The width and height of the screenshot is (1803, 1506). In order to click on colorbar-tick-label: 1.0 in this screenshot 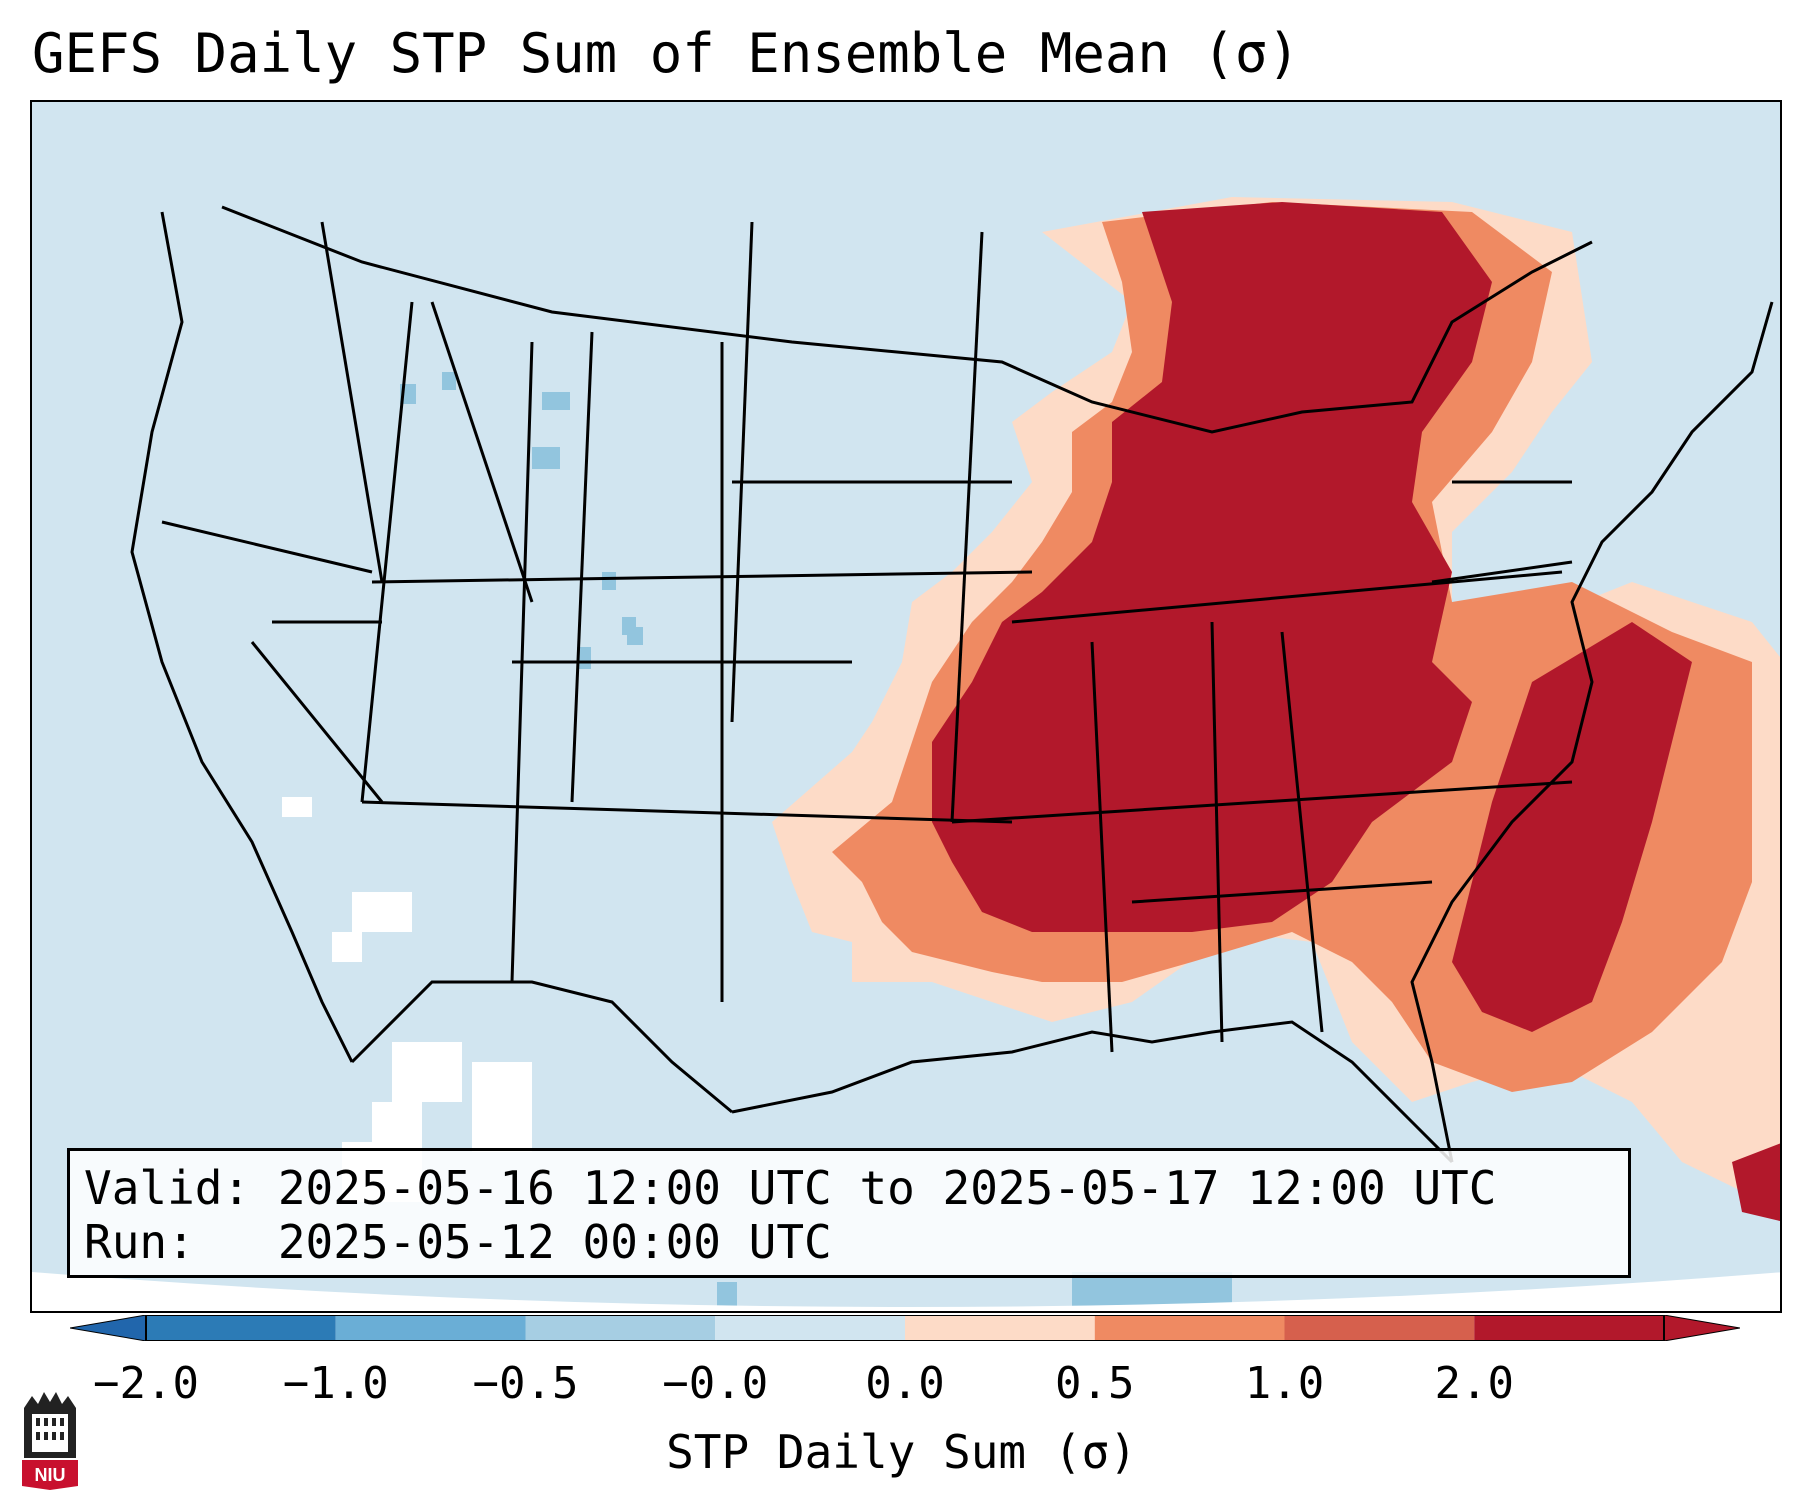, I will do `click(1284, 1383)`.